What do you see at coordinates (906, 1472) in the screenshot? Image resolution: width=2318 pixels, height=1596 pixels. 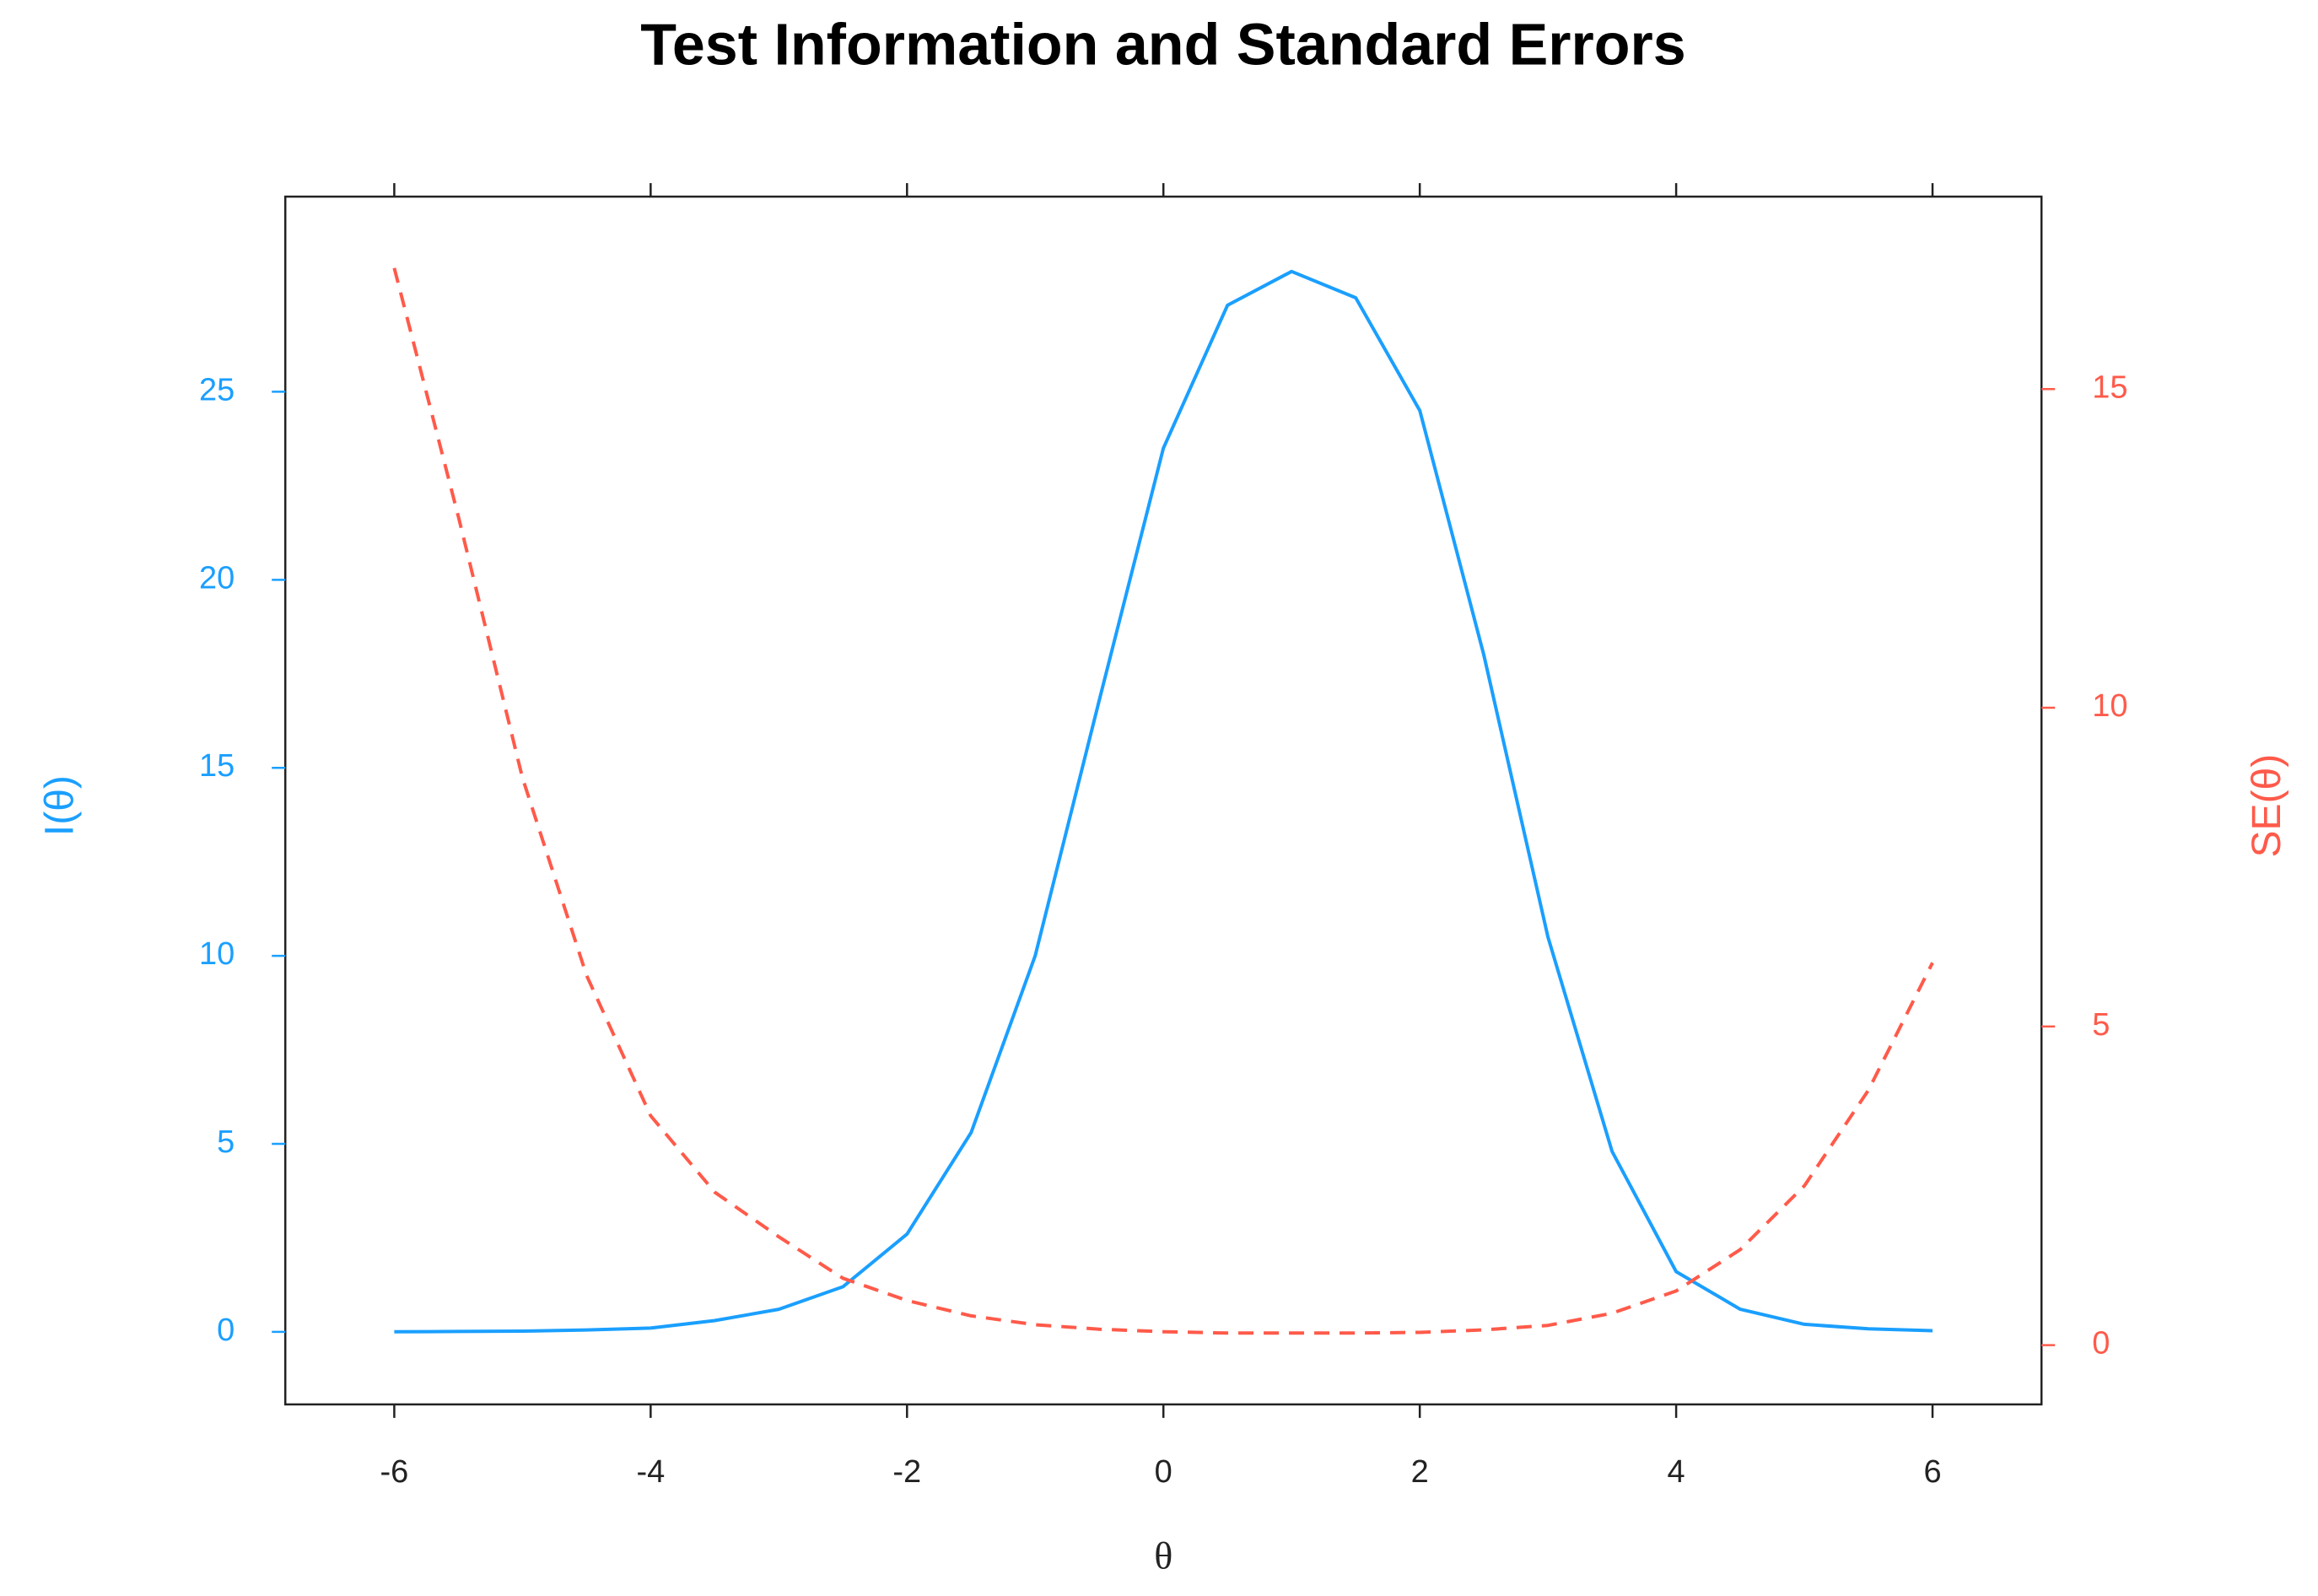 I see `x-tick-label: -2` at bounding box center [906, 1472].